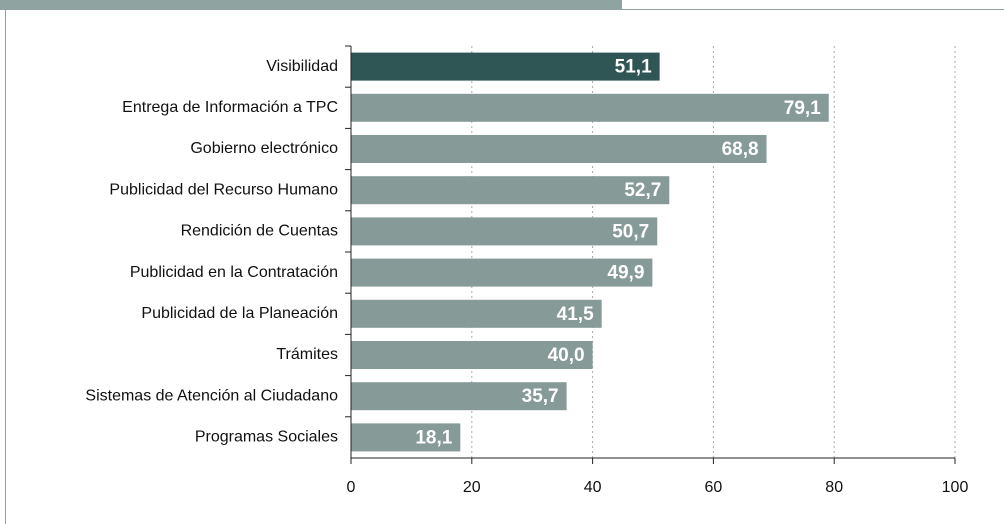 The height and width of the screenshot is (524, 1004). I want to click on value-label: 40,0, so click(566, 355).